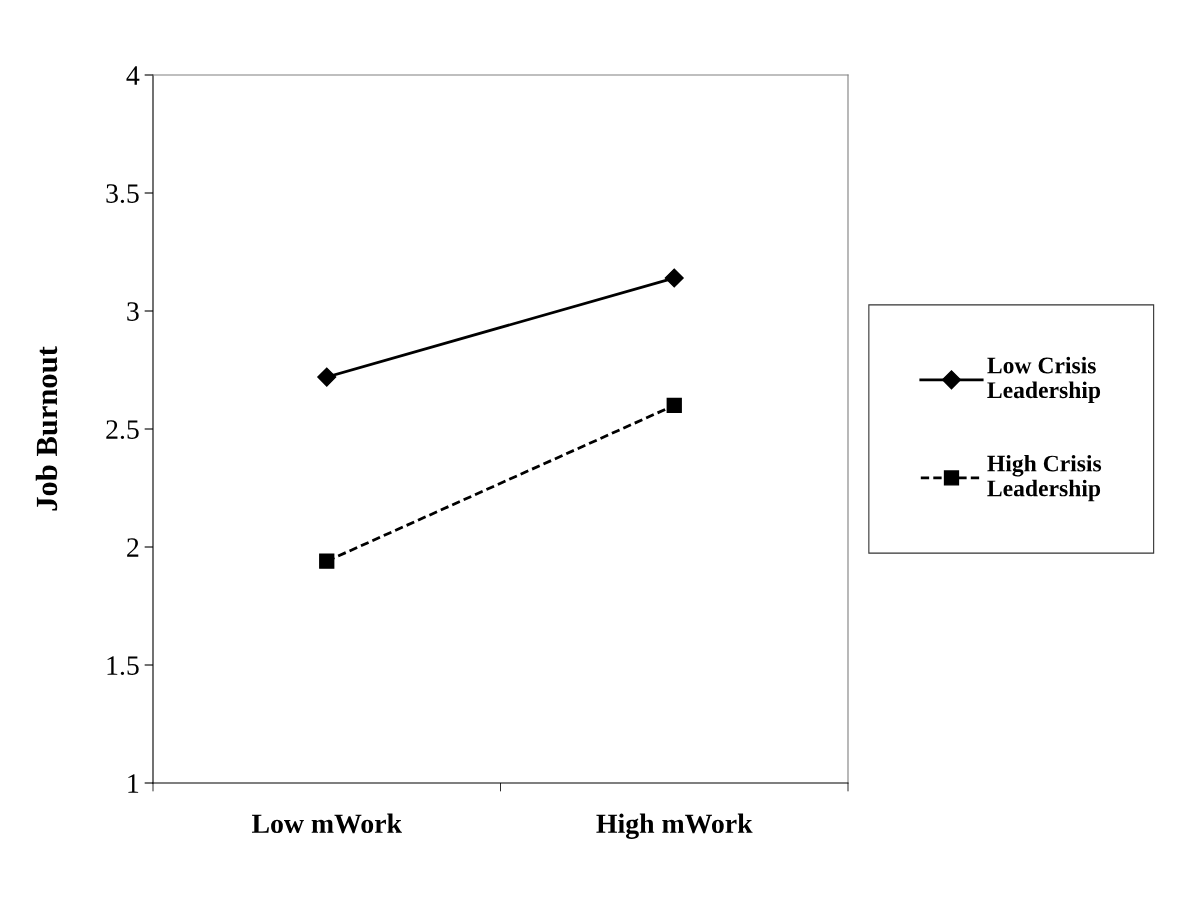 The height and width of the screenshot is (908, 1178). Describe the element at coordinates (133, 547) in the screenshot. I see `y-tick-label: 2` at that location.